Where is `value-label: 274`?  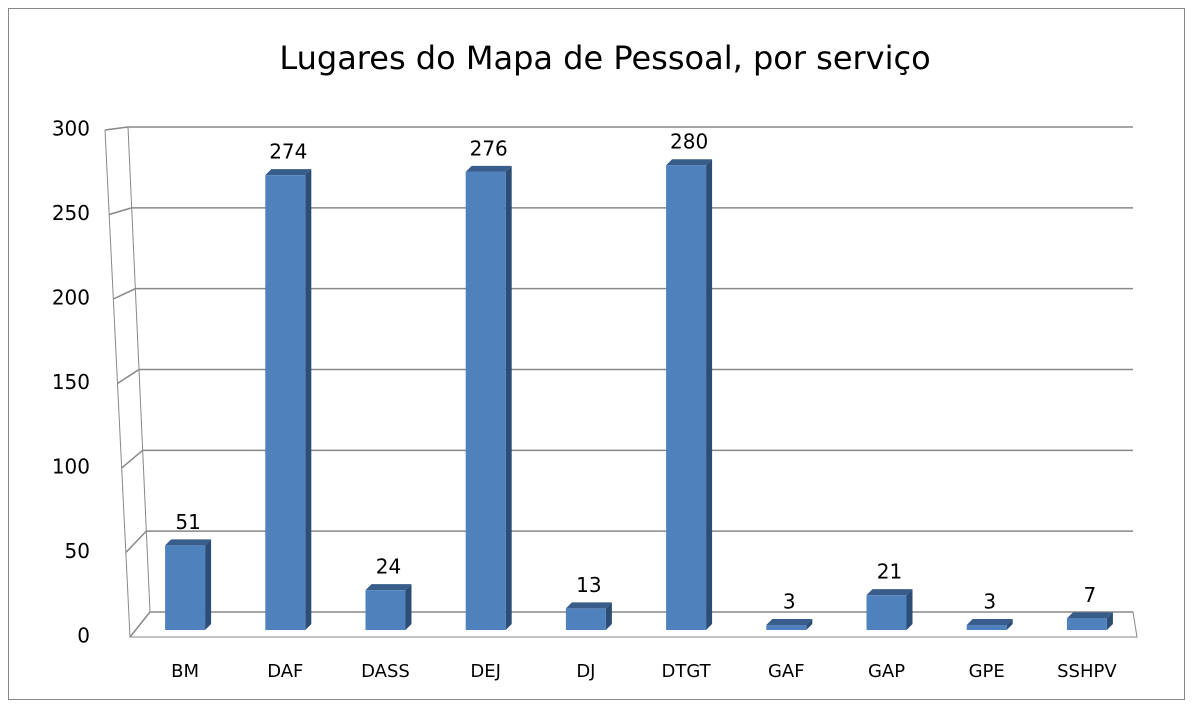
value-label: 274 is located at coordinates (288, 152).